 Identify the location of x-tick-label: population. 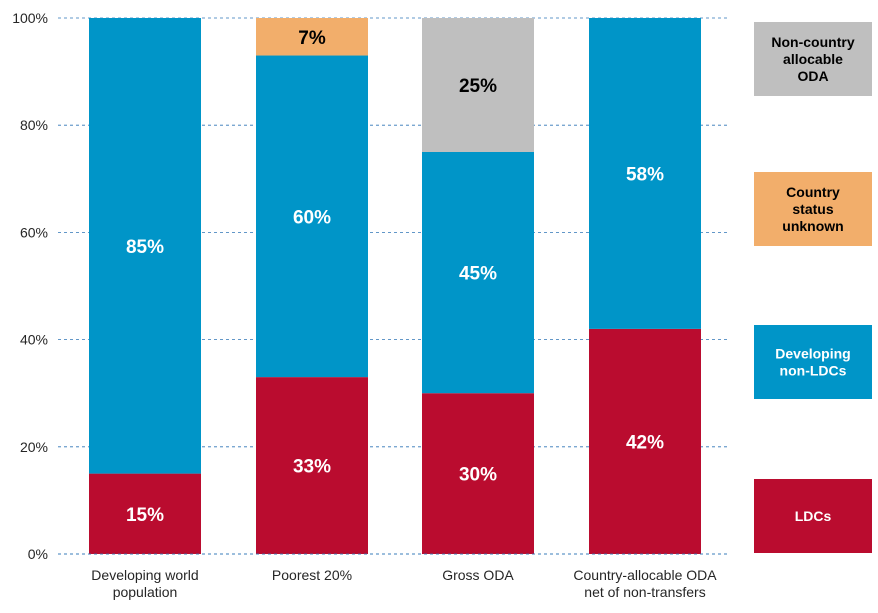
(145, 592).